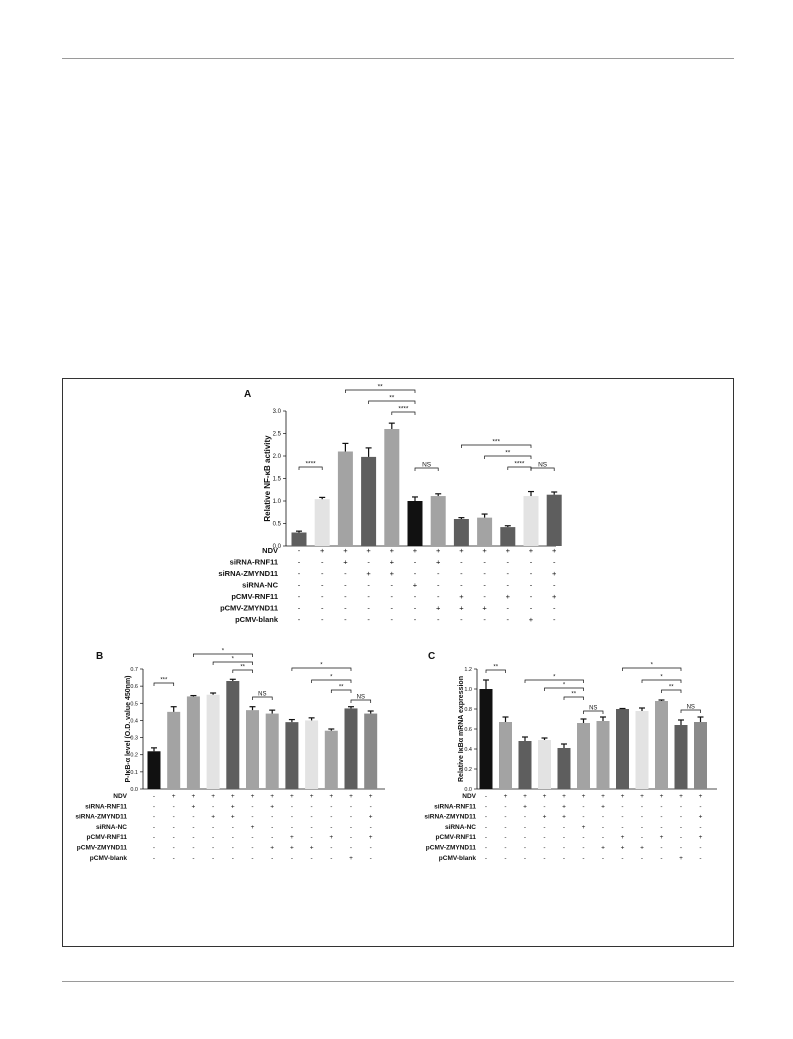 This screenshot has height=1039, width=793. What do you see at coordinates (468, 690) in the screenshot?
I see `y-tick-label: 1.0` at bounding box center [468, 690].